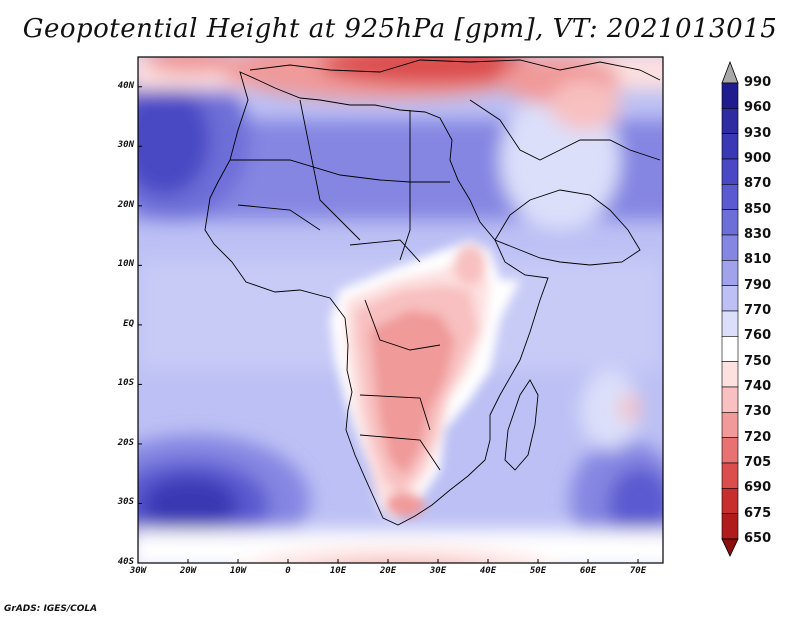  What do you see at coordinates (758, 234) in the screenshot?
I see `colorbar-level-label: 830` at bounding box center [758, 234].